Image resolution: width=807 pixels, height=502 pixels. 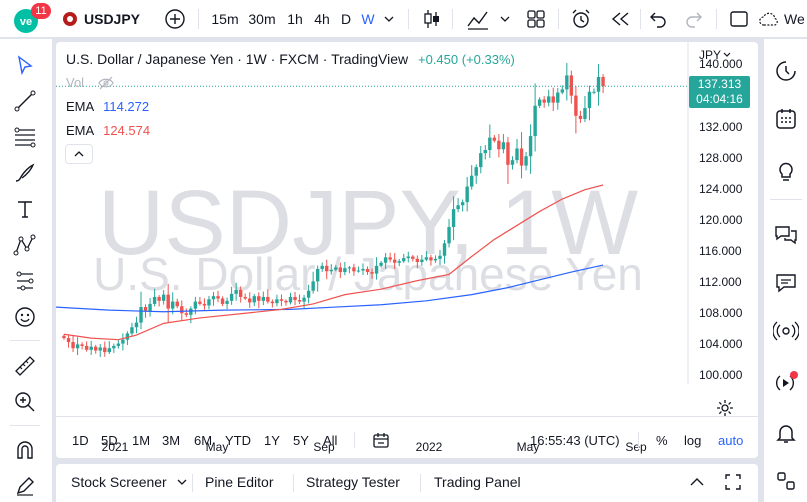 What do you see at coordinates (80, 440) in the screenshot?
I see `range-1d: 1D` at bounding box center [80, 440].